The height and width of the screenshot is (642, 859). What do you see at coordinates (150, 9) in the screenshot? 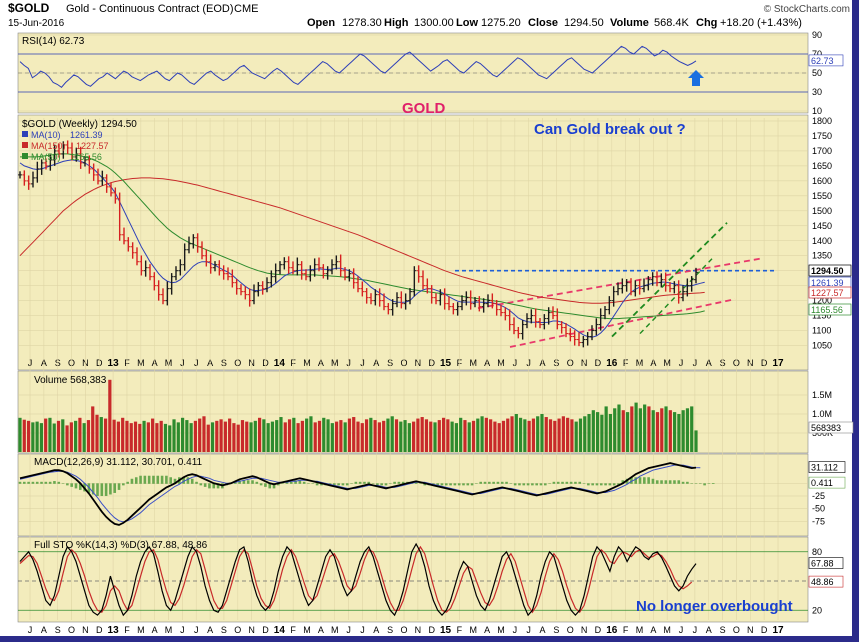
I see `instrument-name: Gold - Continuous Contract (EOD)` at bounding box center [150, 9].